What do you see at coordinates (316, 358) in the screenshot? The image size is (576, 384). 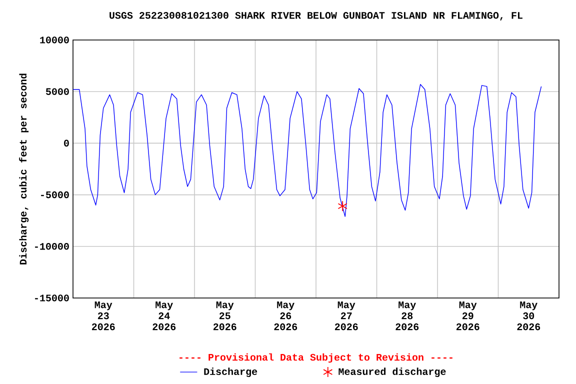 I see `text: ---- Provisional Data Subject to Revision ----` at bounding box center [316, 358].